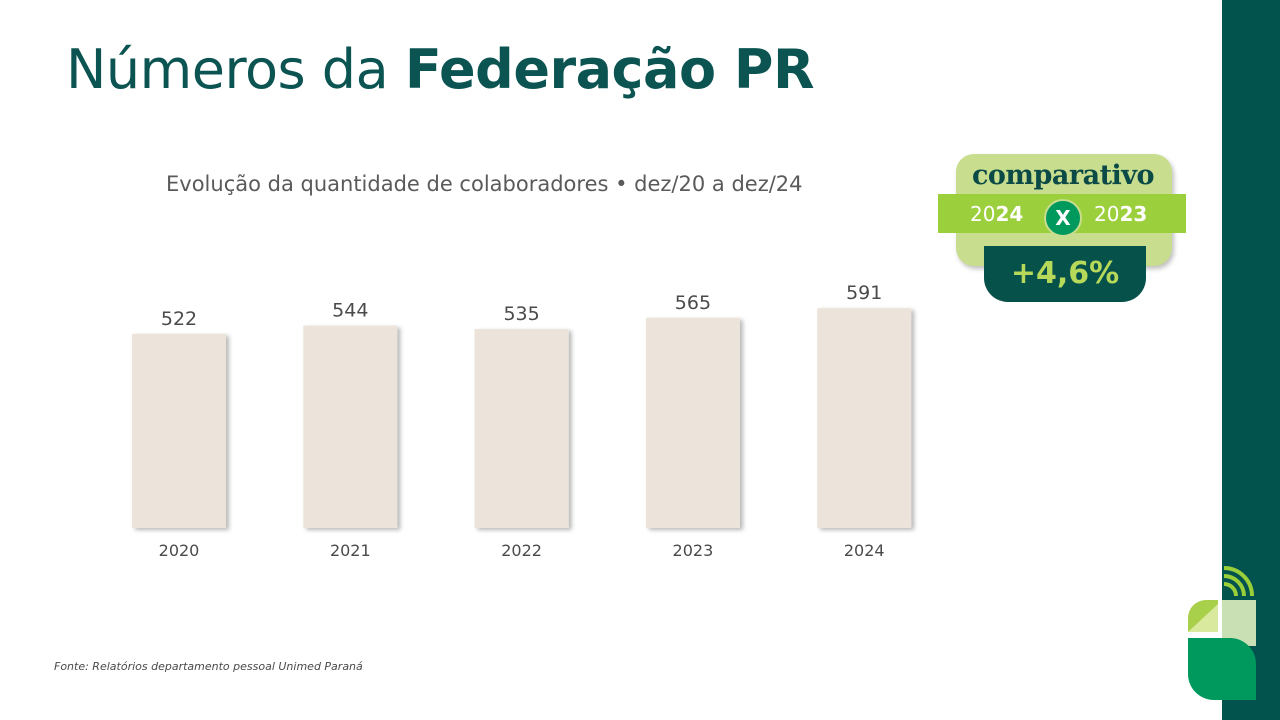  Describe the element at coordinates (864, 418) in the screenshot. I see `bar-2024` at that location.